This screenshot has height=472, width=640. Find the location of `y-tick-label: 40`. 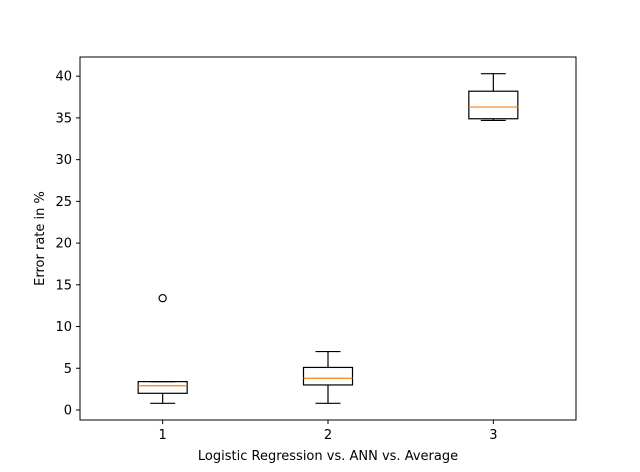

y-tick-label: 40 is located at coordinates (63, 77).